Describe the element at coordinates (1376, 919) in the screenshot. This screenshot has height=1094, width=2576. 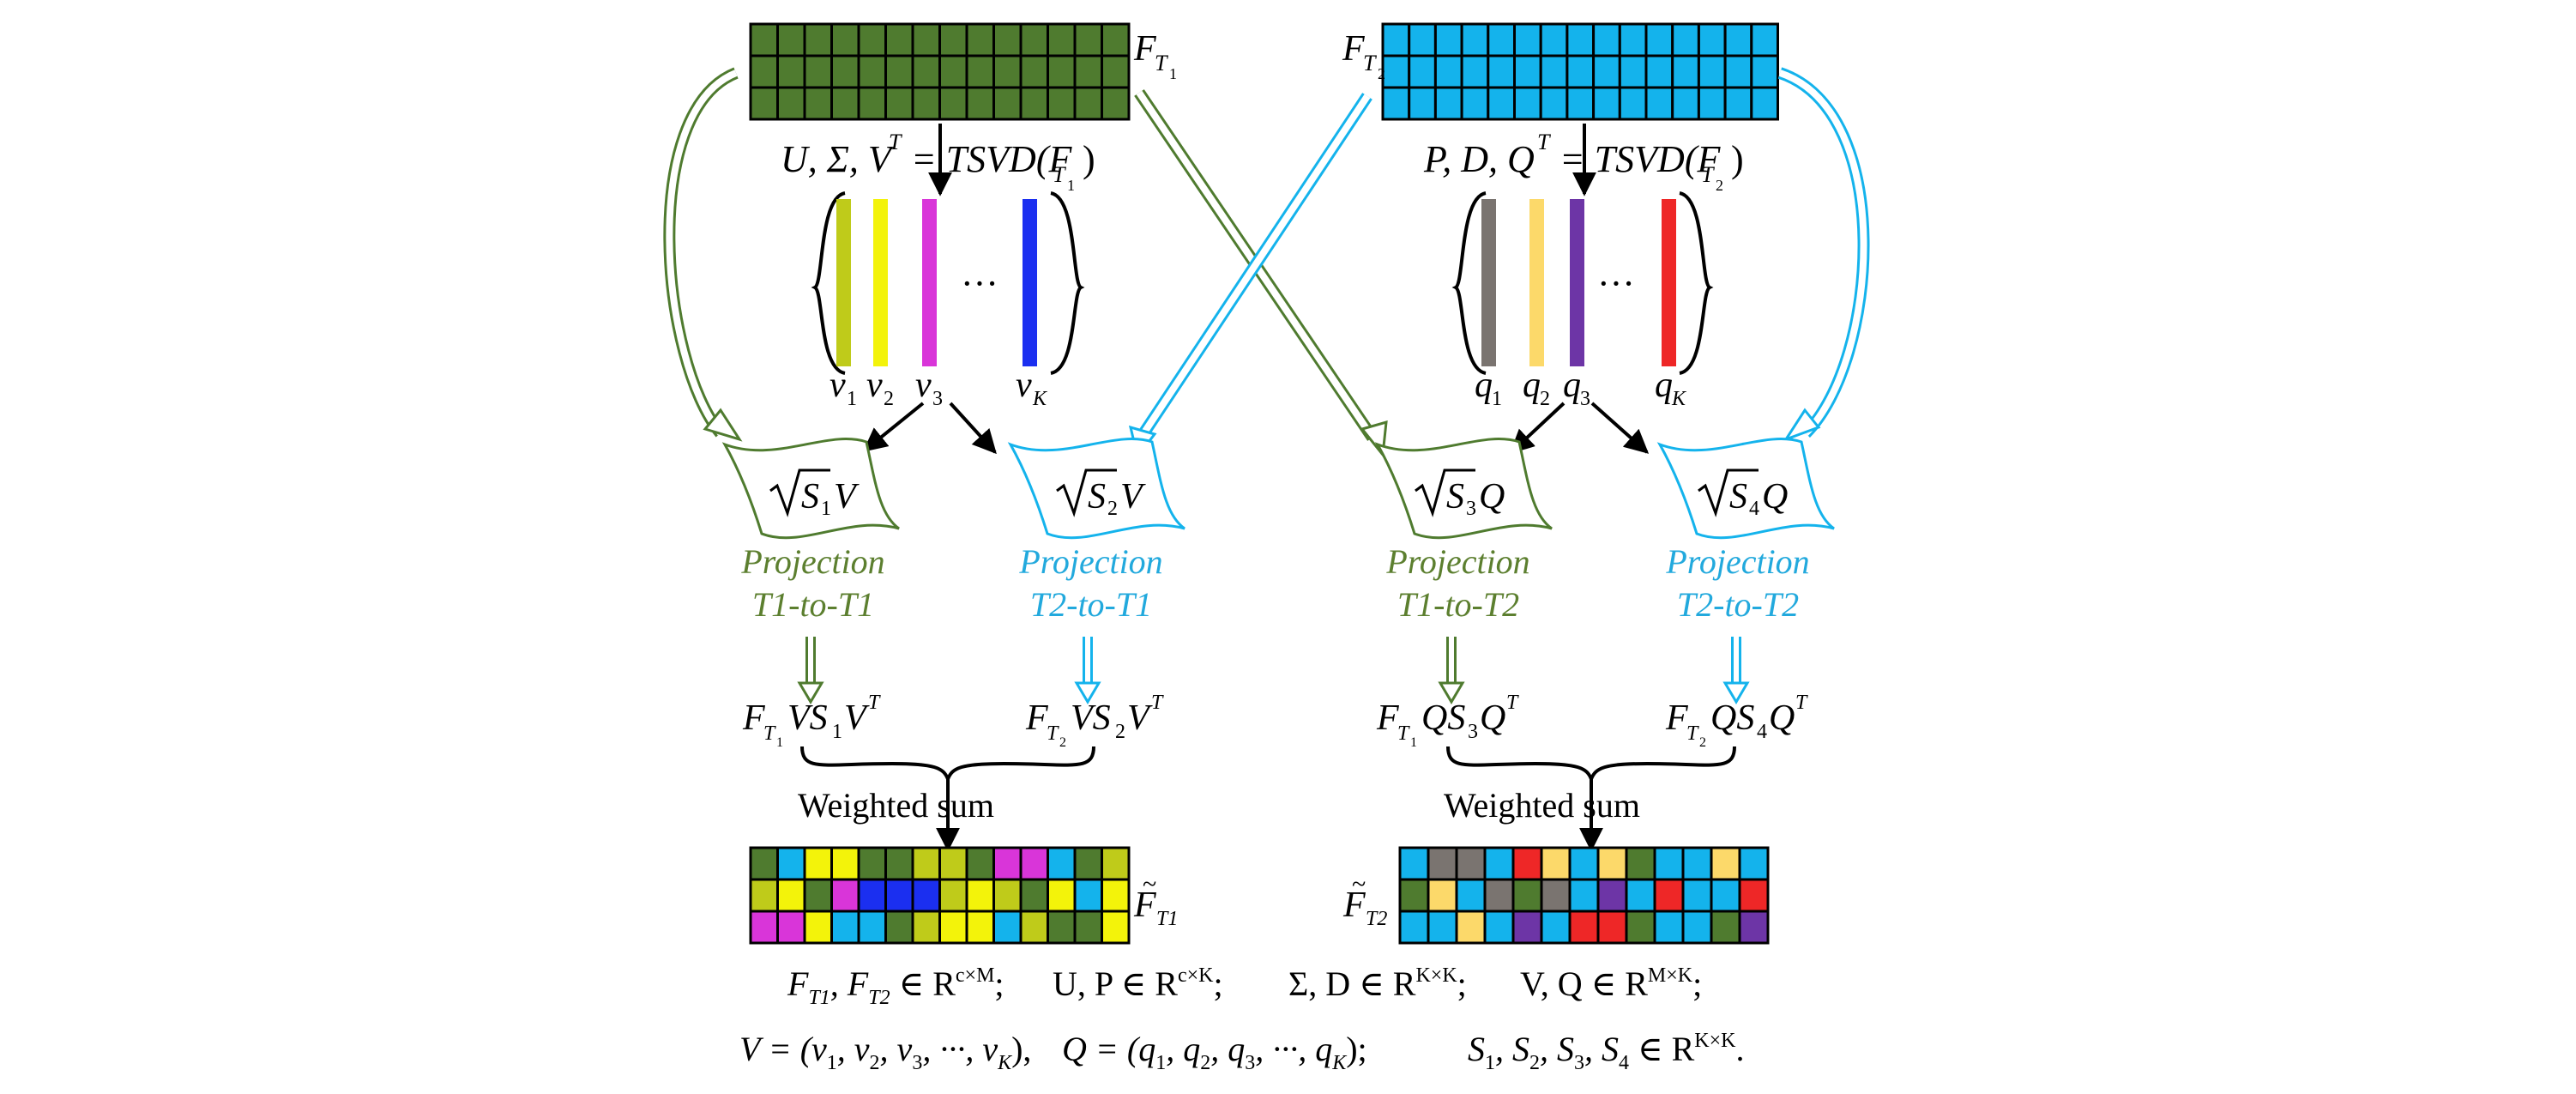
I see `svg-text: T2` at that location.